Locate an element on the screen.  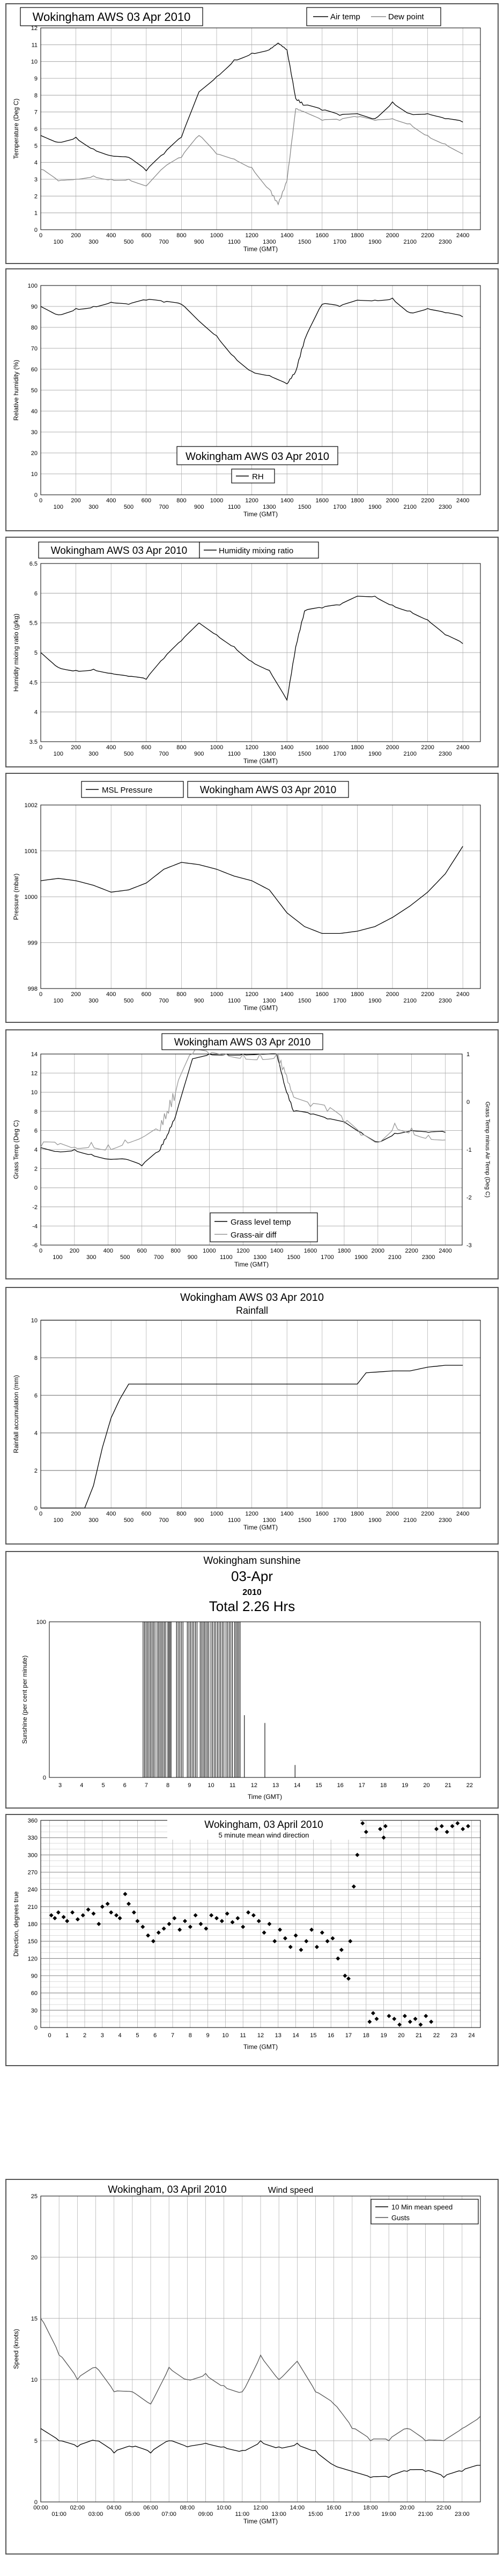
x-tick-label: 2300 is located at coordinates (445, 507).